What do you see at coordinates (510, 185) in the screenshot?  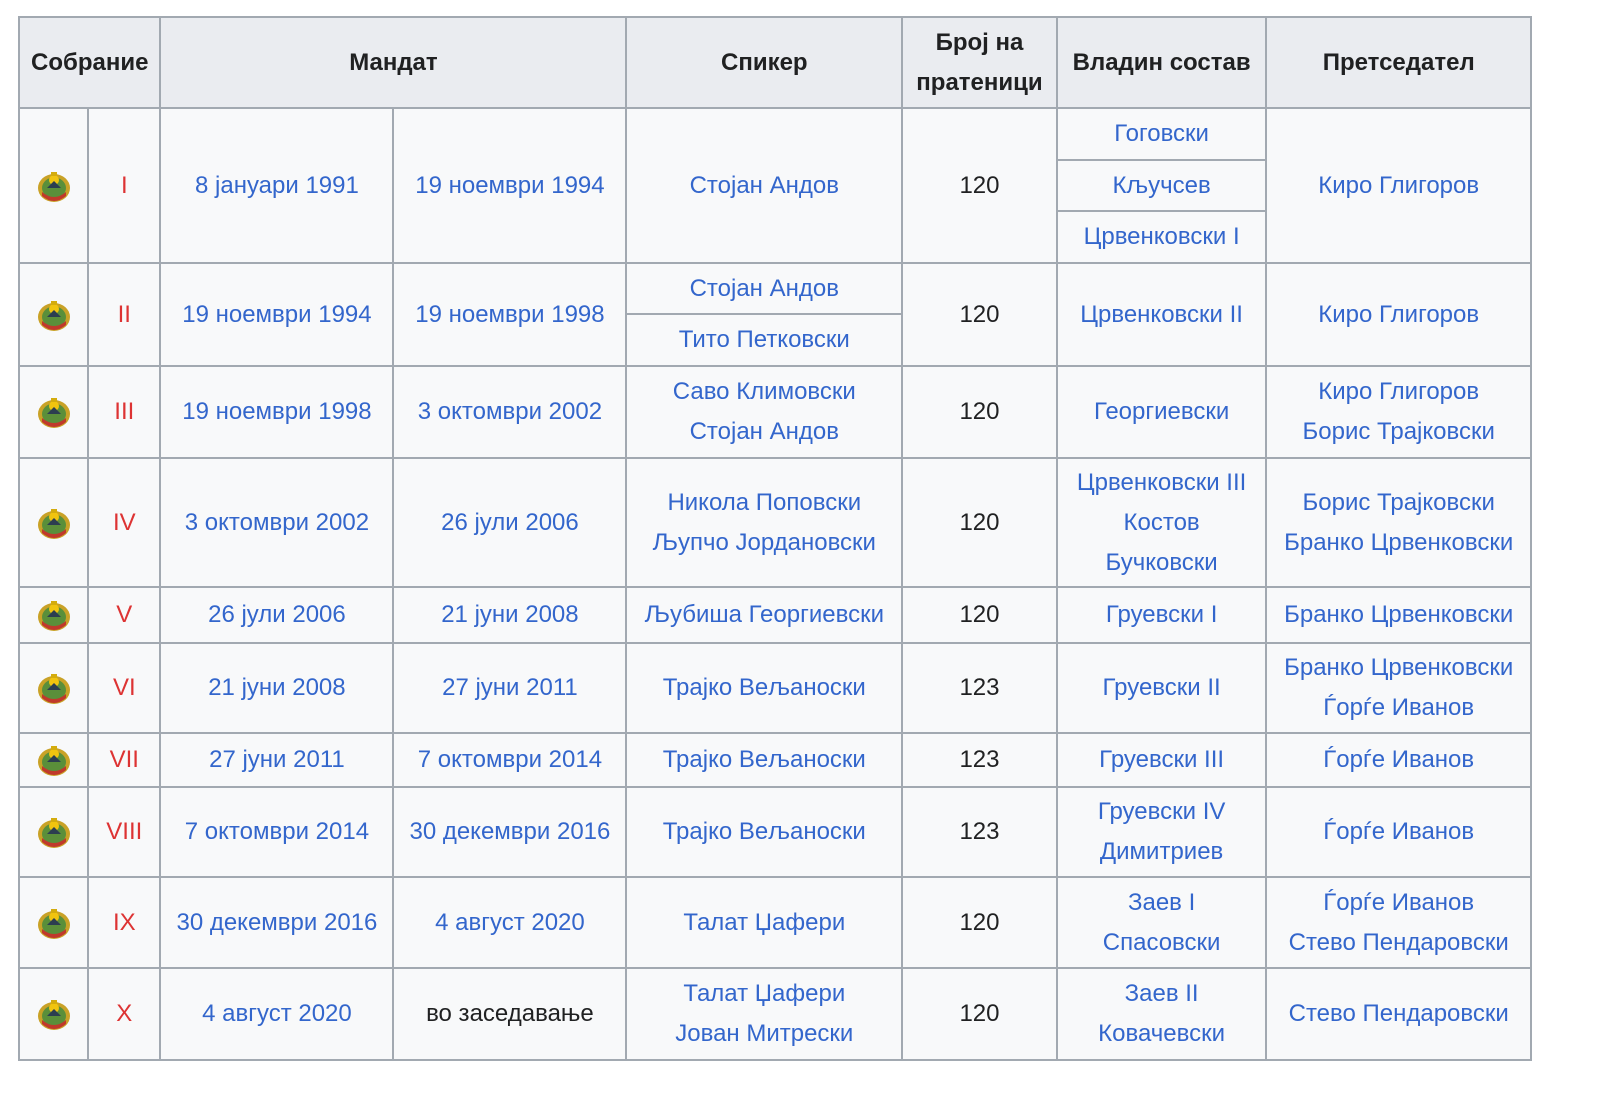 I see `mandate-end-link: 19 ноември 1994` at bounding box center [510, 185].